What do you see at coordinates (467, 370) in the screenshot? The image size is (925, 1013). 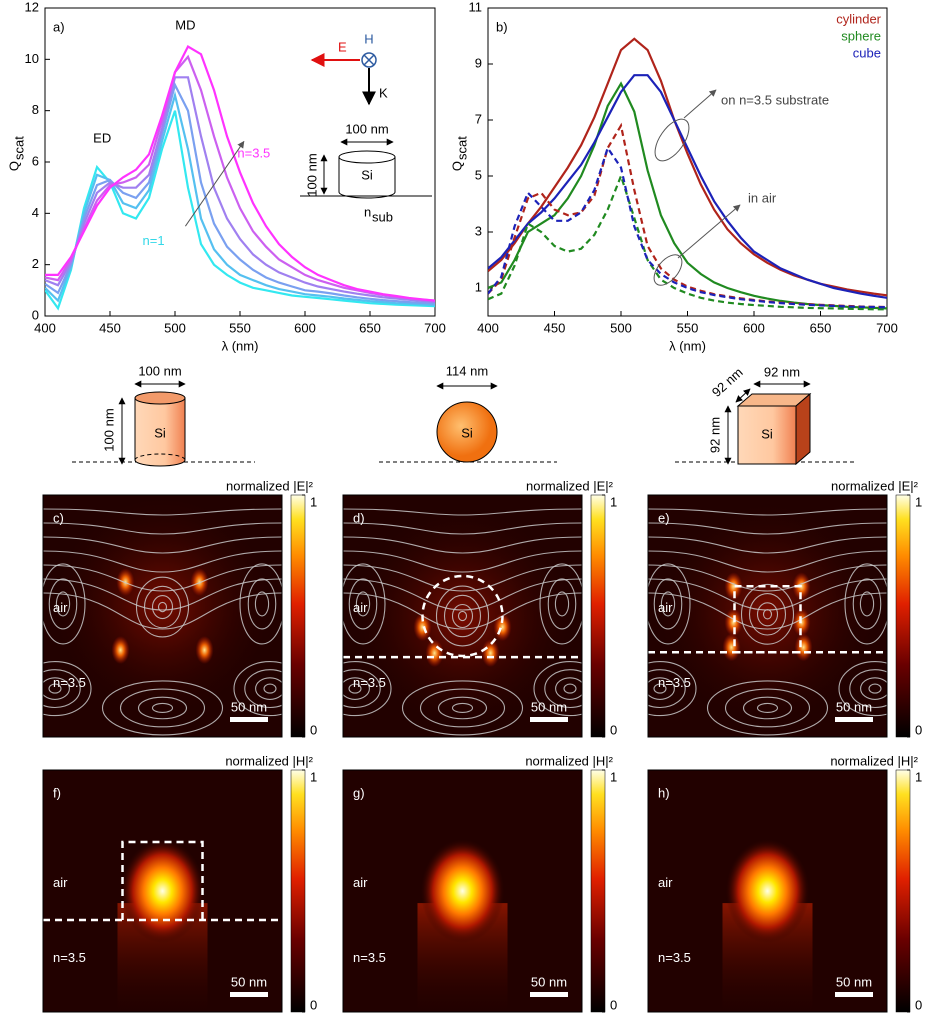 I see `dimension-label: 114 nm` at bounding box center [467, 370].